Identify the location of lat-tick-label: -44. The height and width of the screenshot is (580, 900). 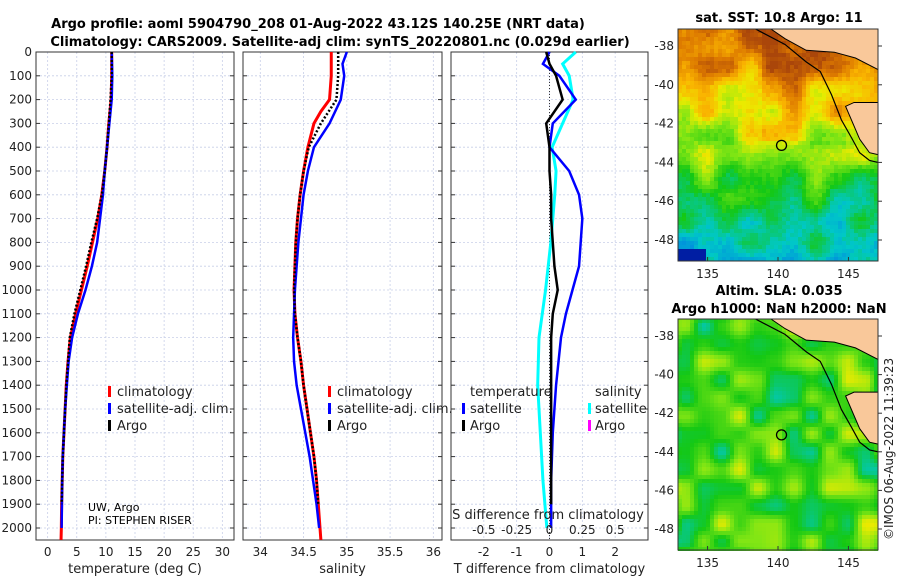
(664, 162).